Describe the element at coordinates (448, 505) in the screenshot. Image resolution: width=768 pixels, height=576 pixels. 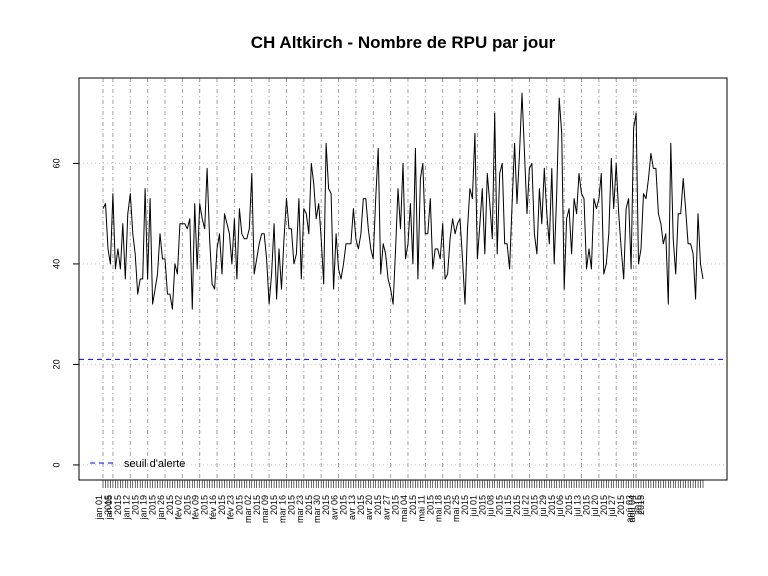
I see `x-tick-label-41: 2015` at that location.